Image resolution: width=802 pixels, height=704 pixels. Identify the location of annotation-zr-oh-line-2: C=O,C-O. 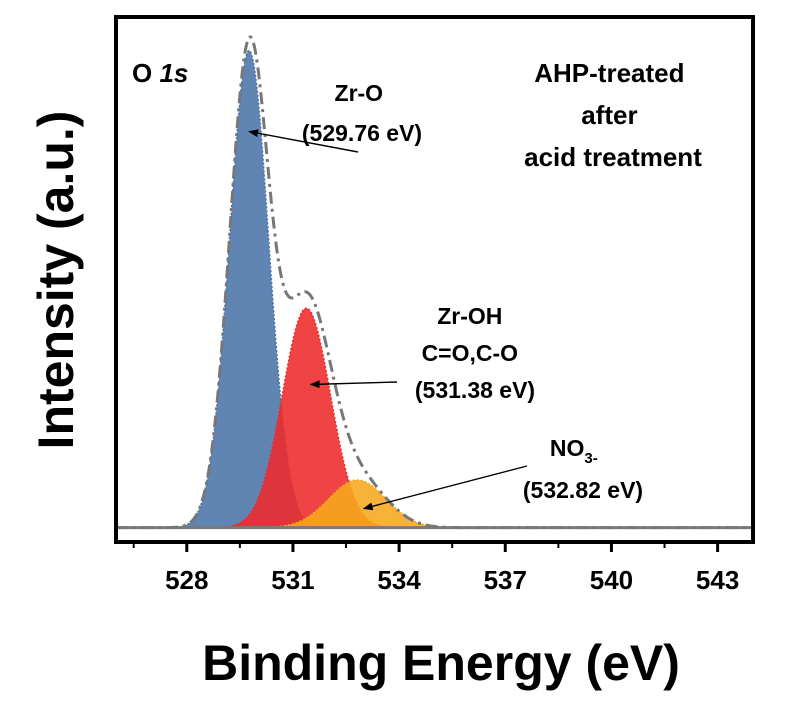
(470, 353).